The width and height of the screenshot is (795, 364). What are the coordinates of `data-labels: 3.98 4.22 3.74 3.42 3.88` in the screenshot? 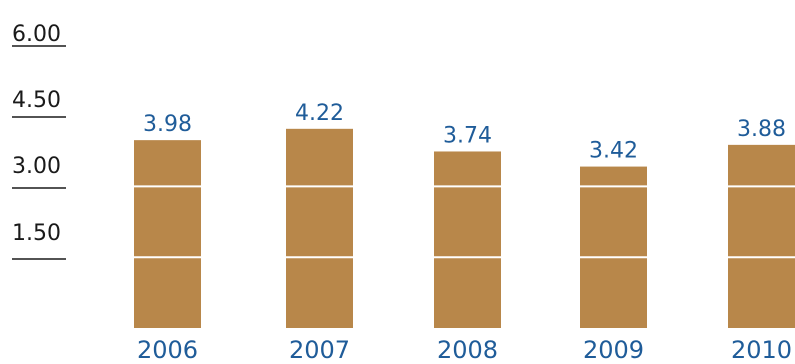 It's located at (464, 132).